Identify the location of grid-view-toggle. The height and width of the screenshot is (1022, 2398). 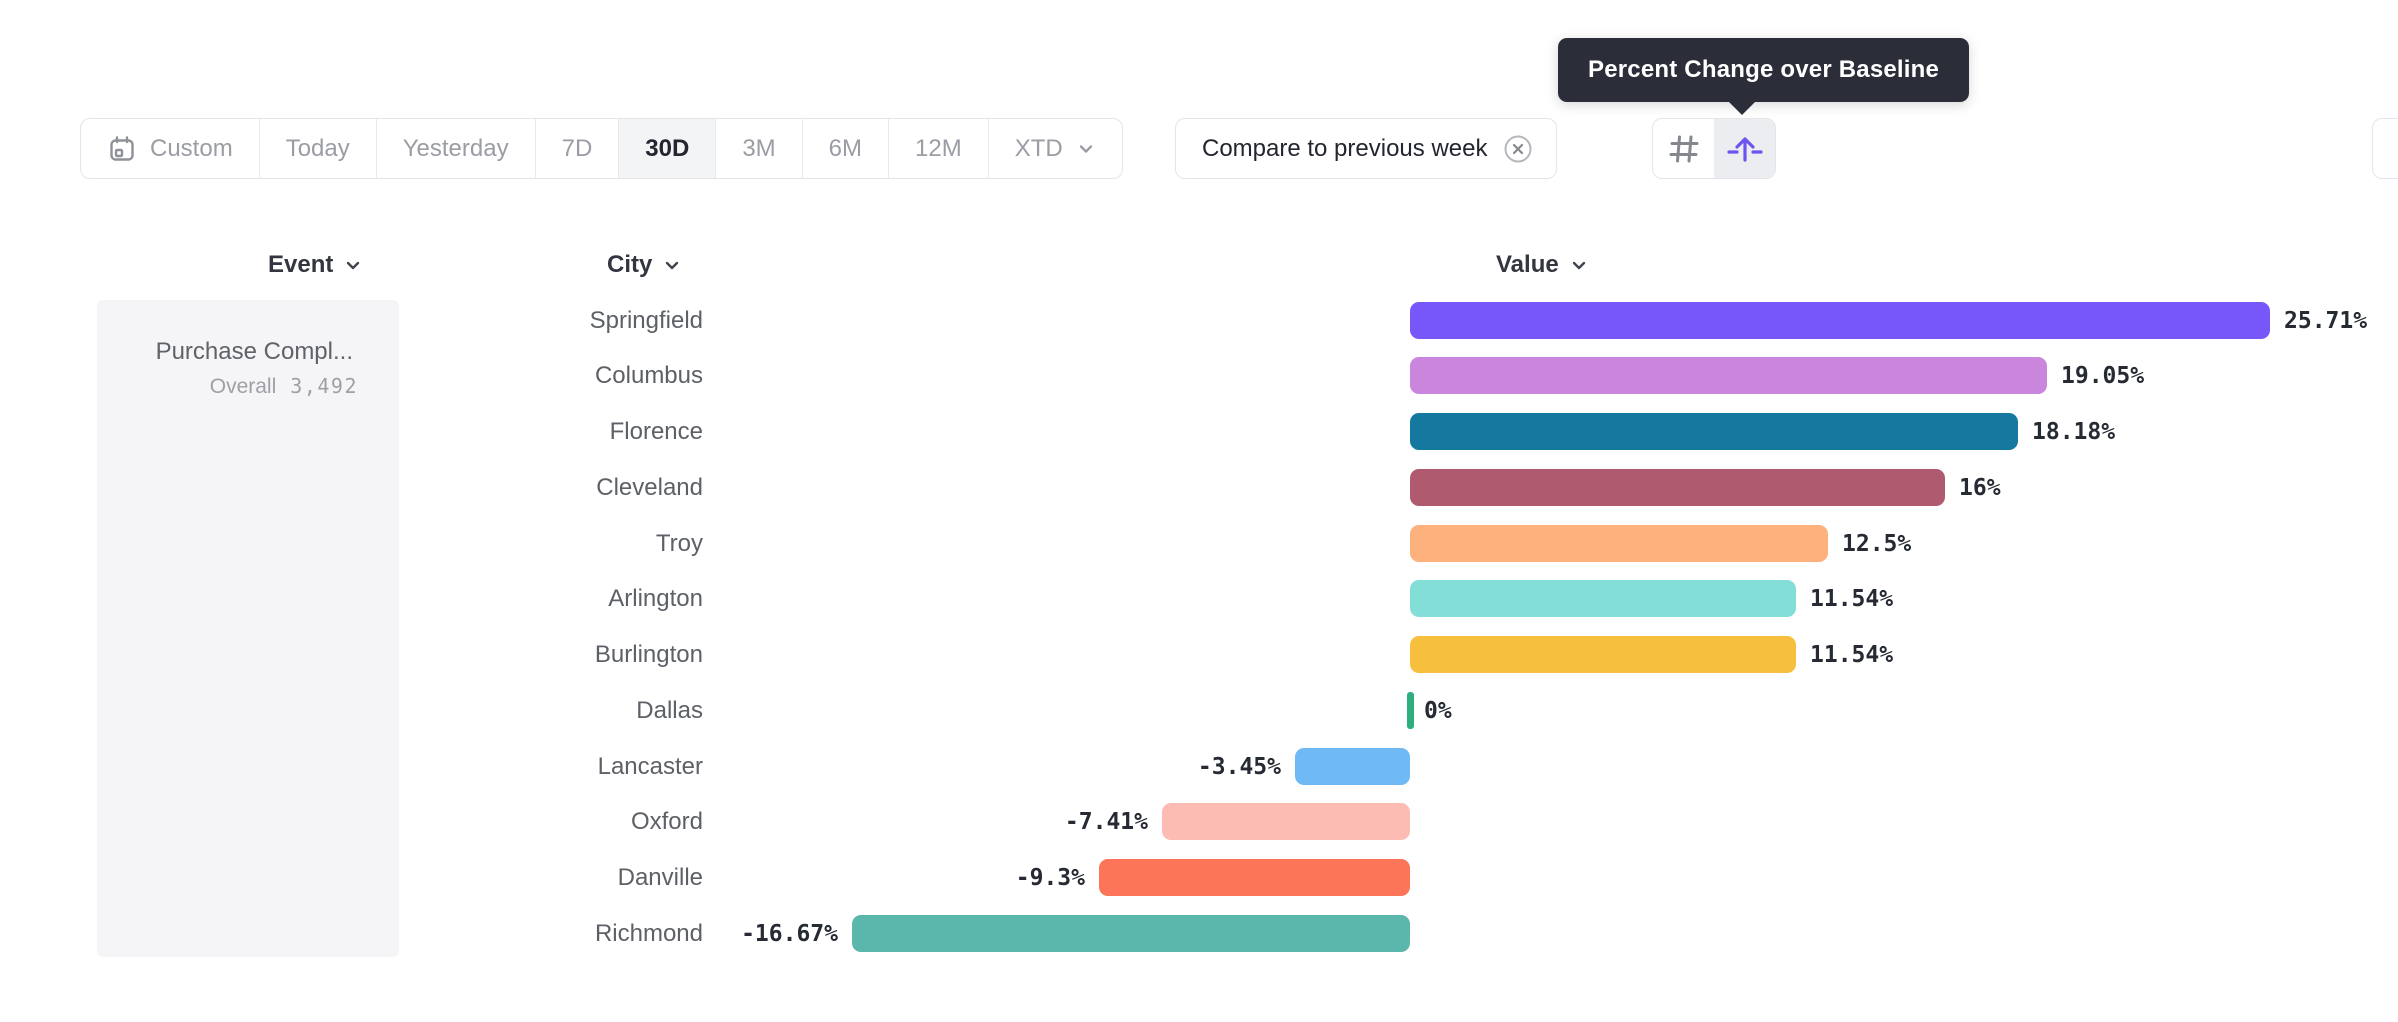
(1683, 148).